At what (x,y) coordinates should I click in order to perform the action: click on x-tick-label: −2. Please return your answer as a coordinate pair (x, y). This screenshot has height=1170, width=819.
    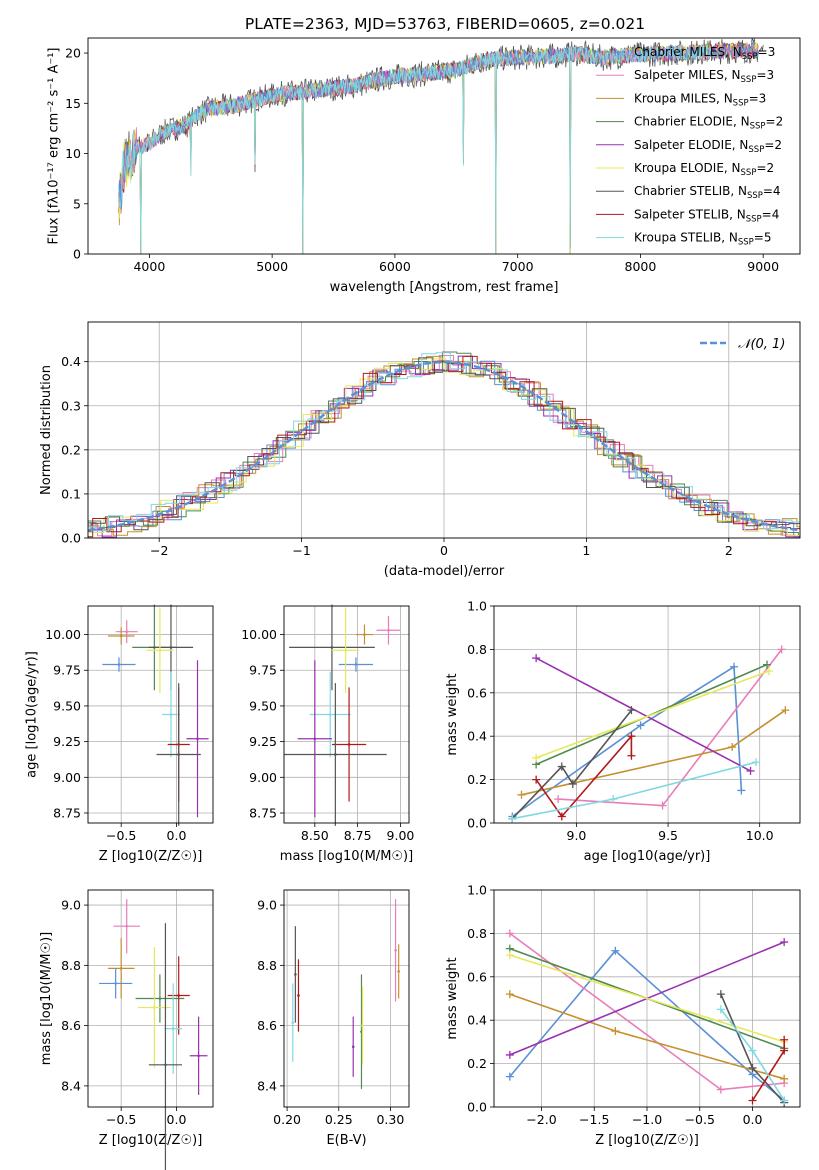
    Looking at the image, I should click on (159, 550).